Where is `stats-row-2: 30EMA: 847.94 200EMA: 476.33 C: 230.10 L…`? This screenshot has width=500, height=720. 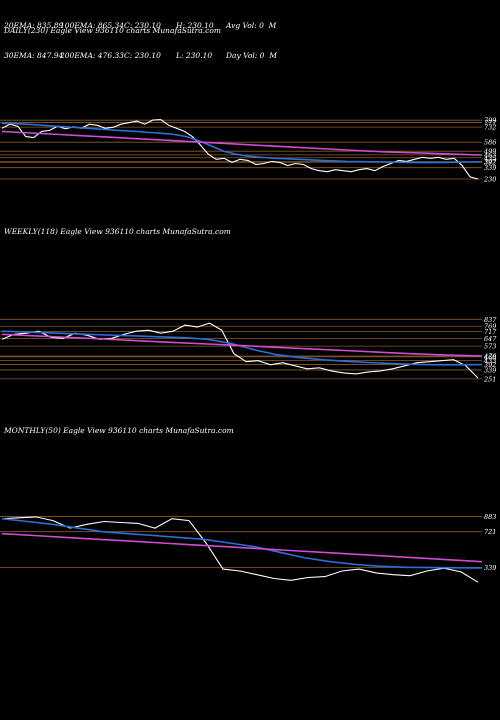
stats-row-2: 30EMA: 847.94 200EMA: 476.33 C: 230.10 L… is located at coordinates (145, 56).